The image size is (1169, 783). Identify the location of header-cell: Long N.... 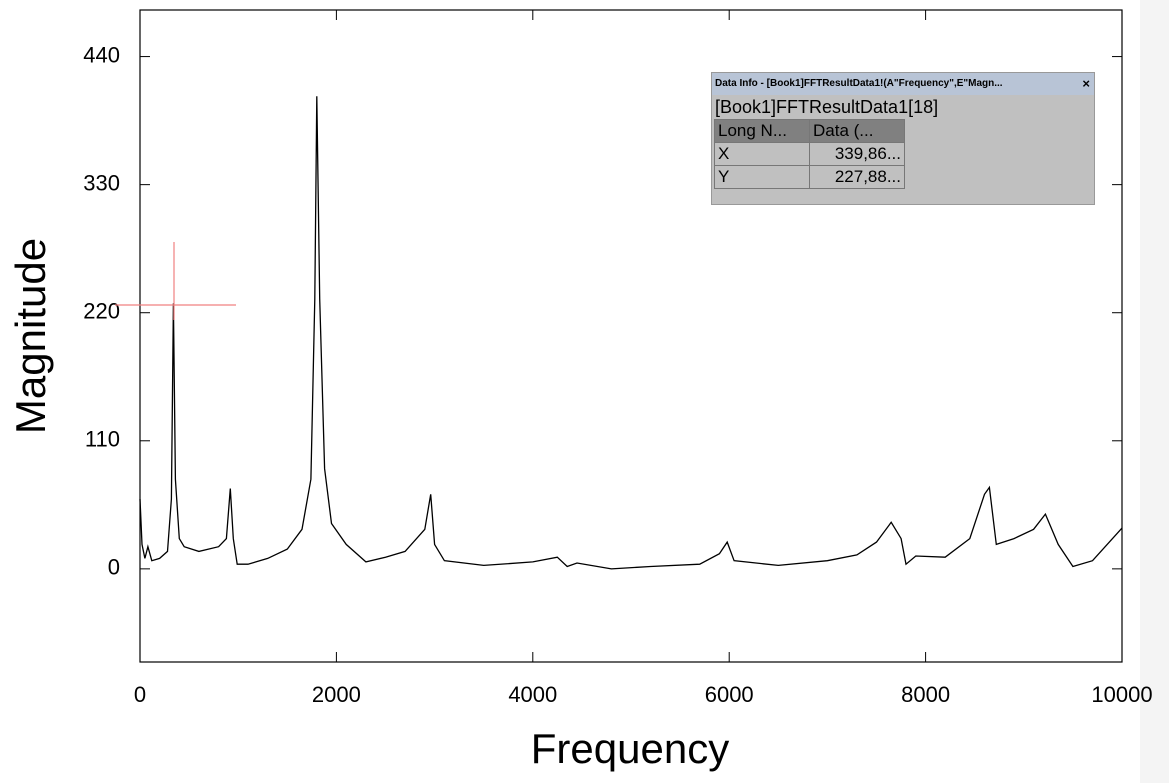
(762, 131).